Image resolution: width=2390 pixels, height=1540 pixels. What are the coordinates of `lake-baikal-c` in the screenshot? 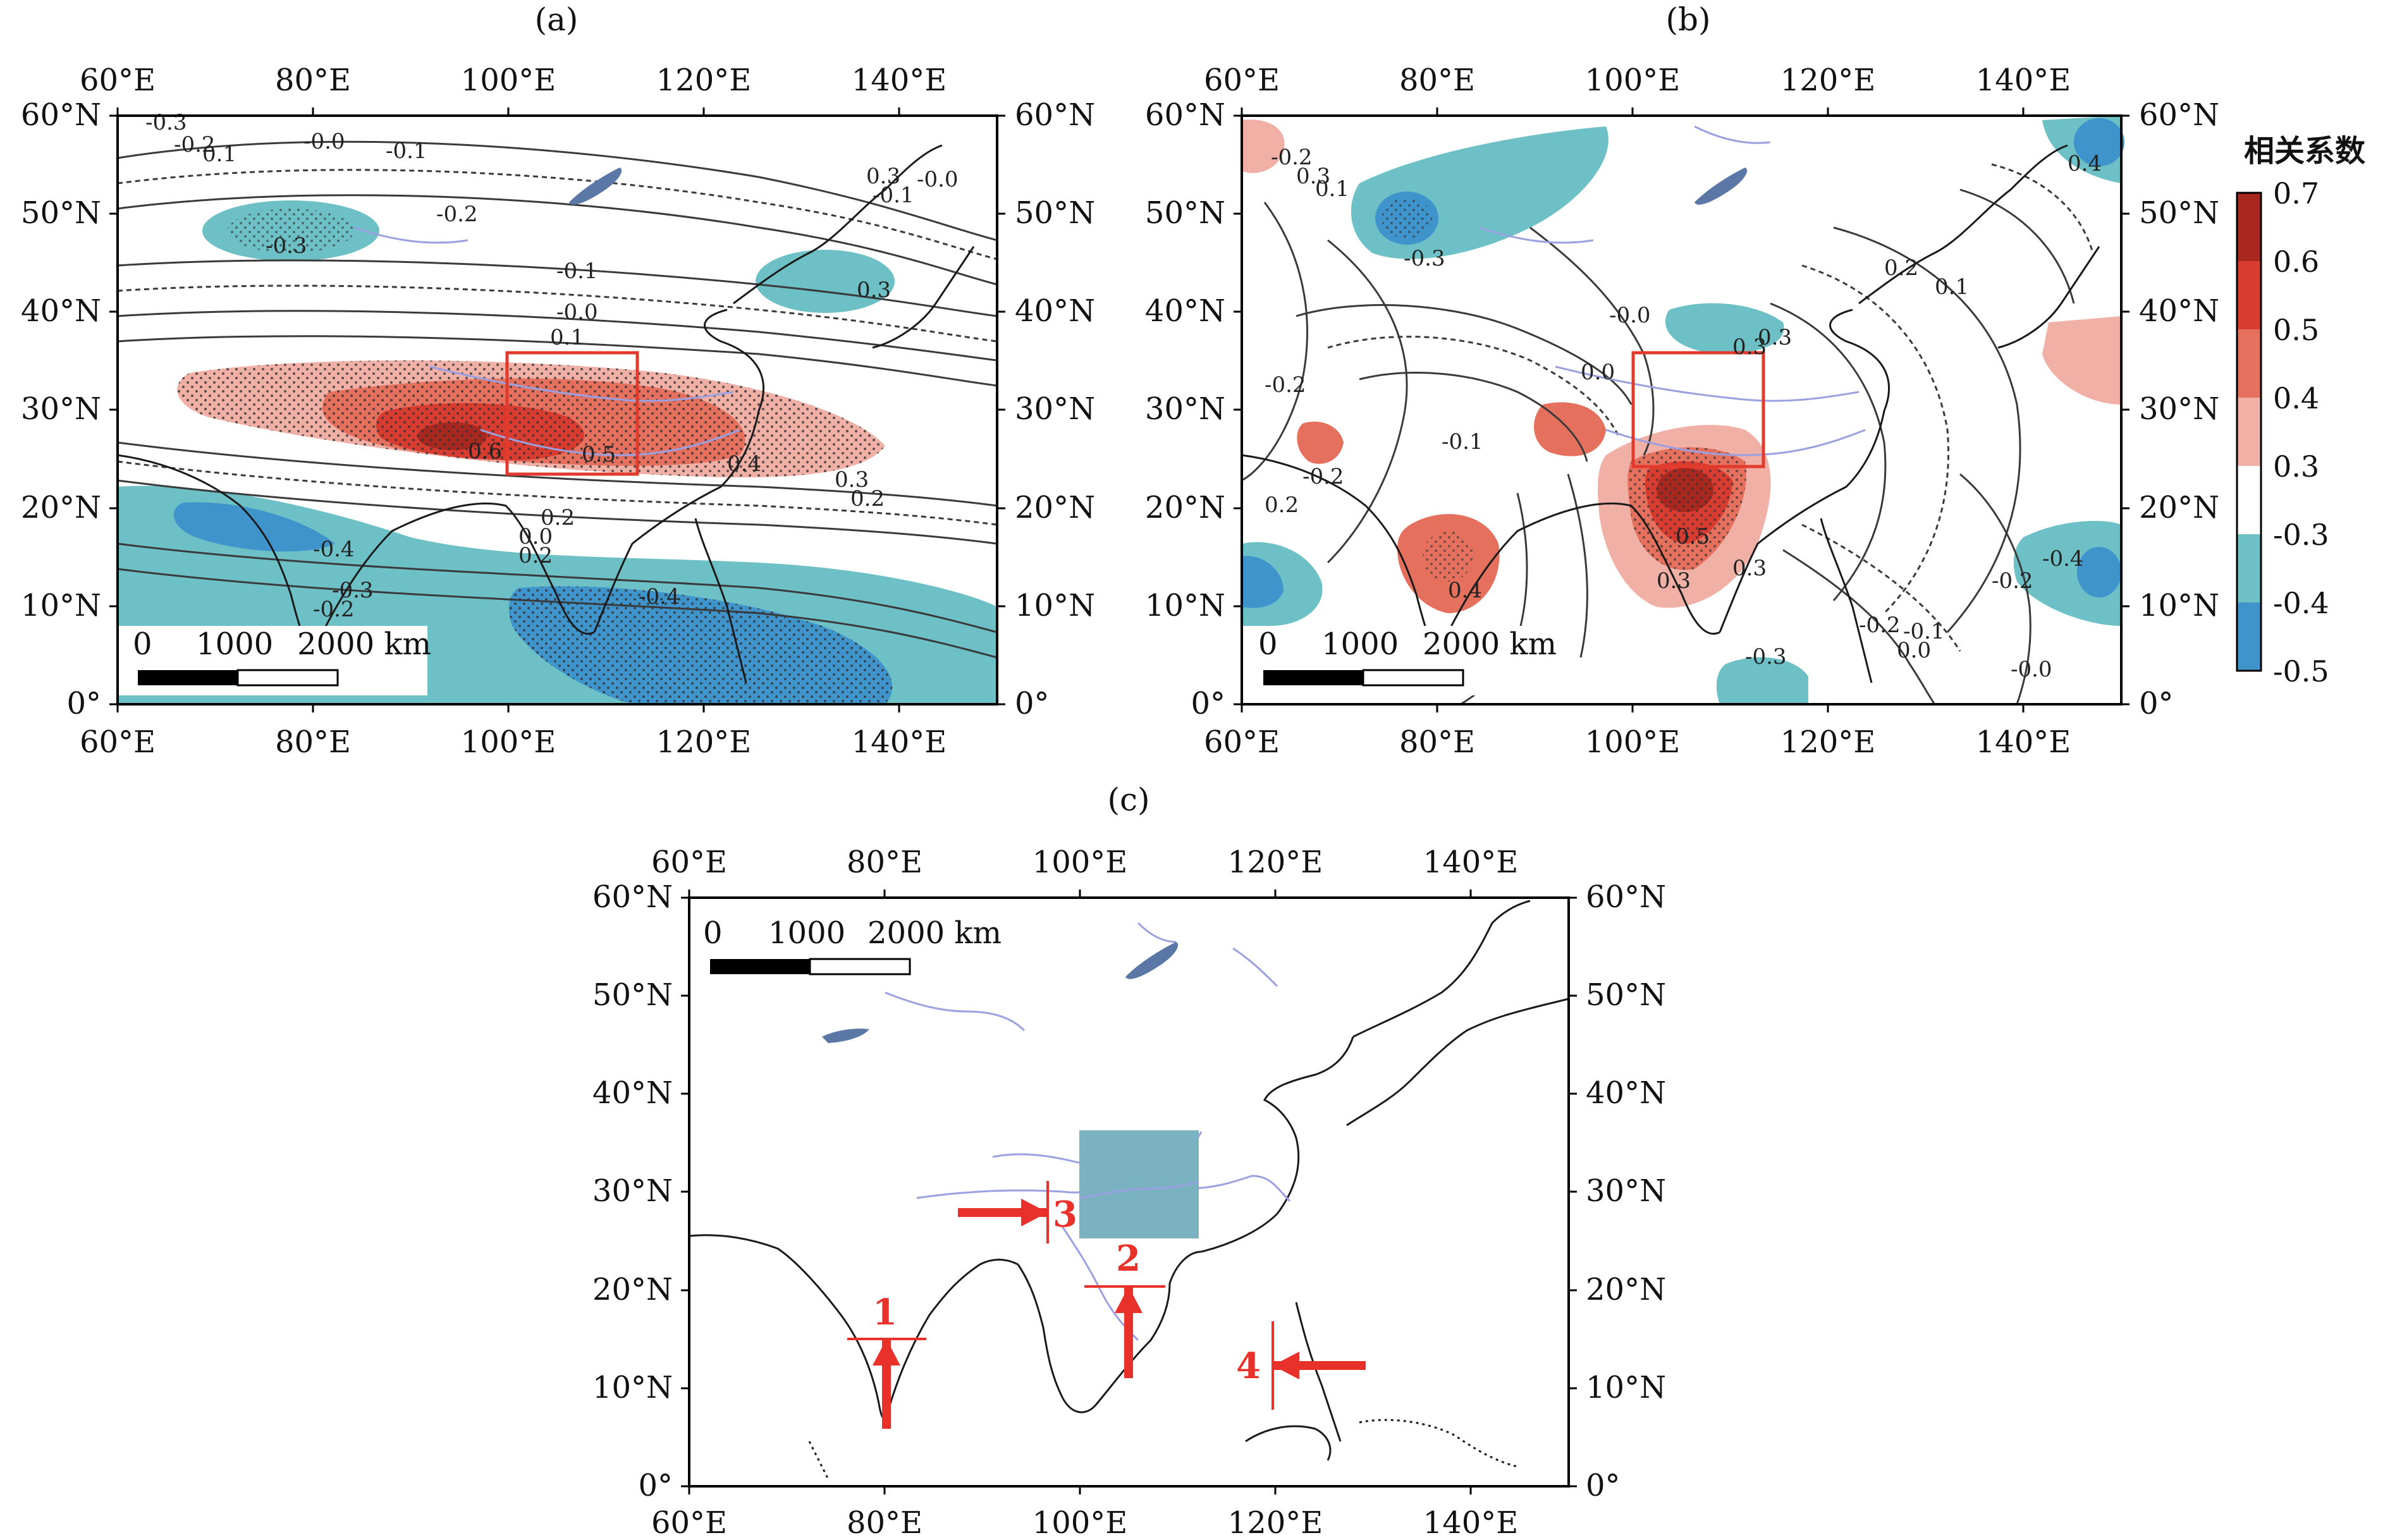 It's located at (1152, 960).